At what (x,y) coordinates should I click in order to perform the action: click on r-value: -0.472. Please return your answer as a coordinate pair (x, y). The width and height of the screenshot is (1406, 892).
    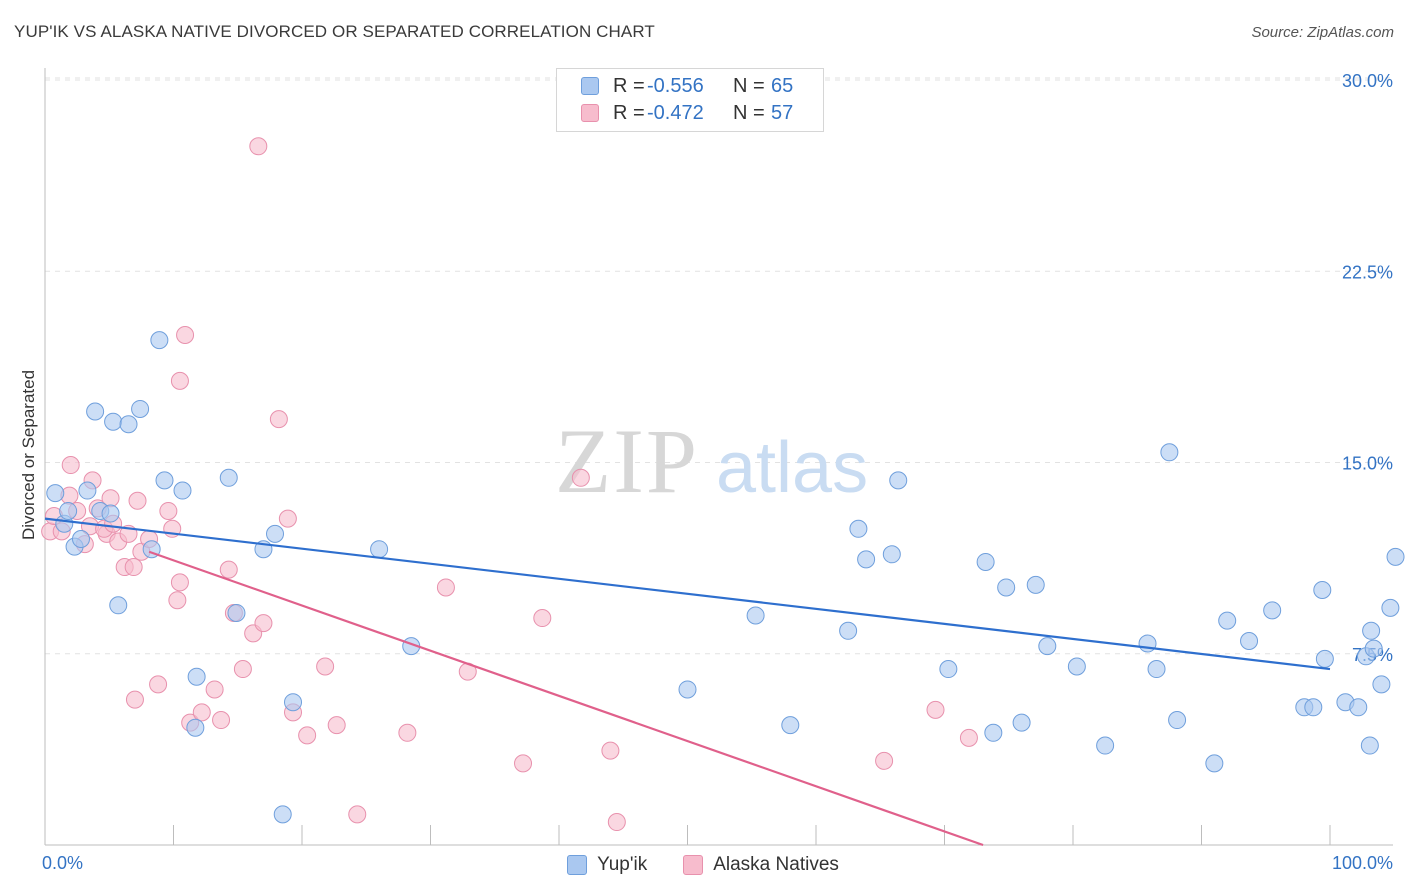
    Looking at the image, I should click on (675, 112).